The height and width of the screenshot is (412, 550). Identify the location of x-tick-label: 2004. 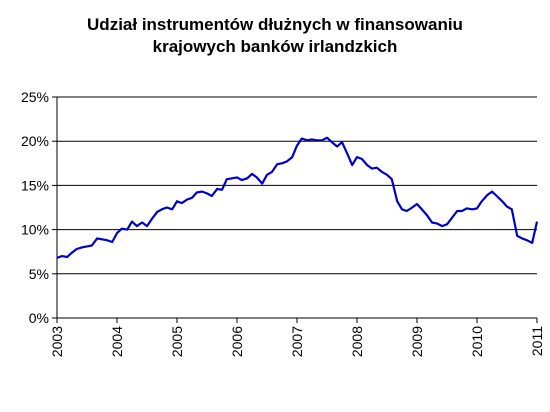
(117, 341).